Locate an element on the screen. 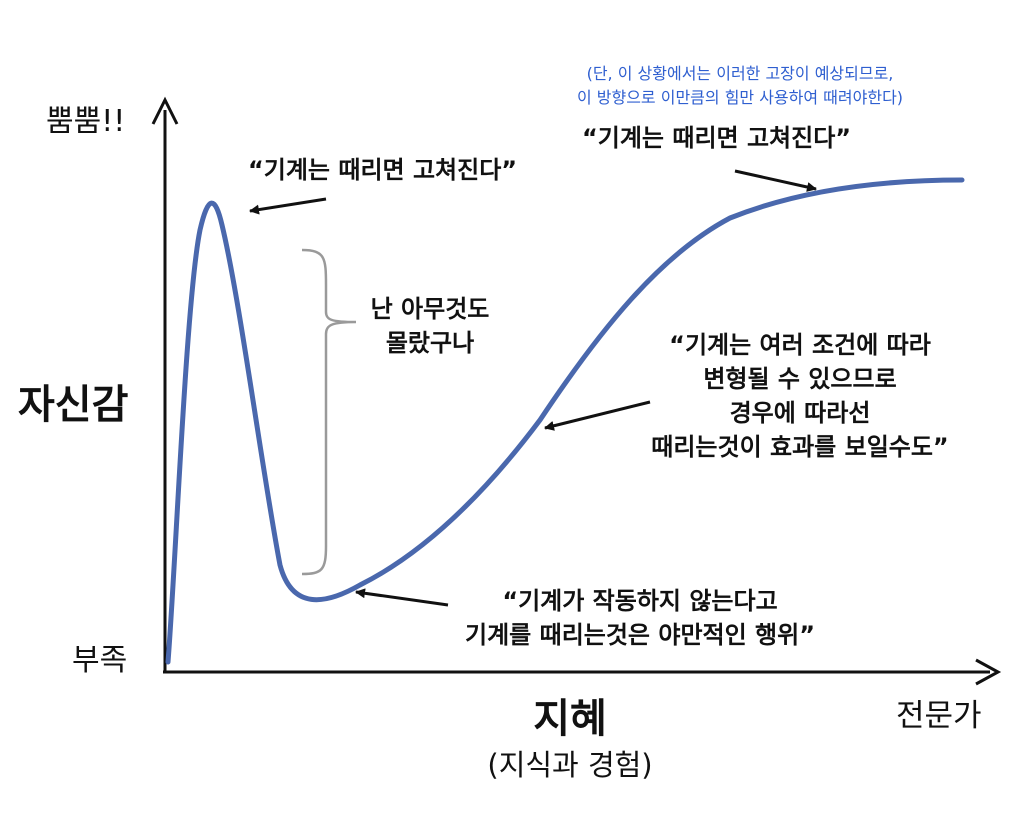 This screenshot has height=822, width=1020. annotation-bracket: 난 아무것도 몰랐구나 is located at coordinates (430, 326).